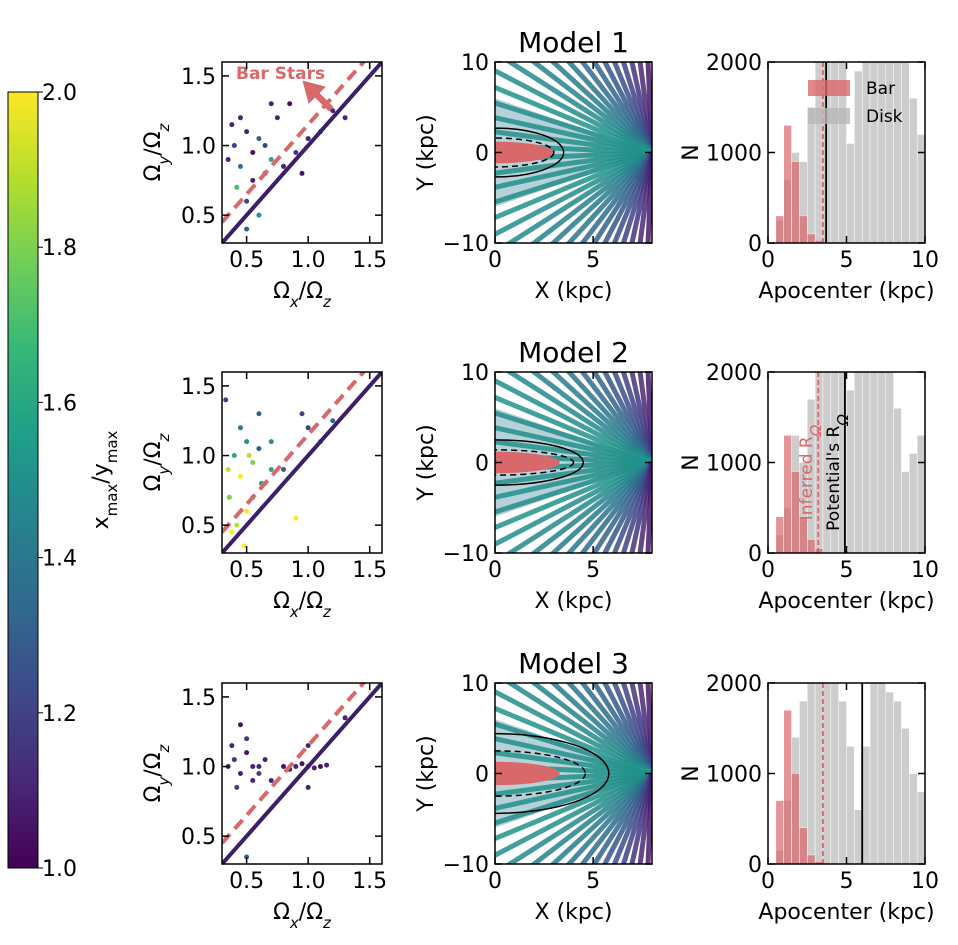  I want to click on subscript: z, so click(327, 612).